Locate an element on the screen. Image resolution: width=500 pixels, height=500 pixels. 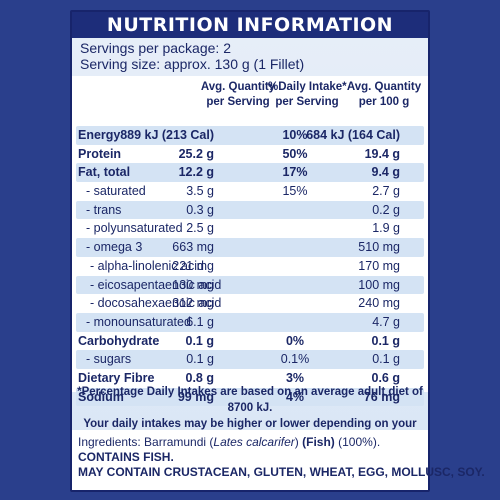
table-row: Fat, total 12.2 g 17% 9.4 g is located at coordinates (250, 173).